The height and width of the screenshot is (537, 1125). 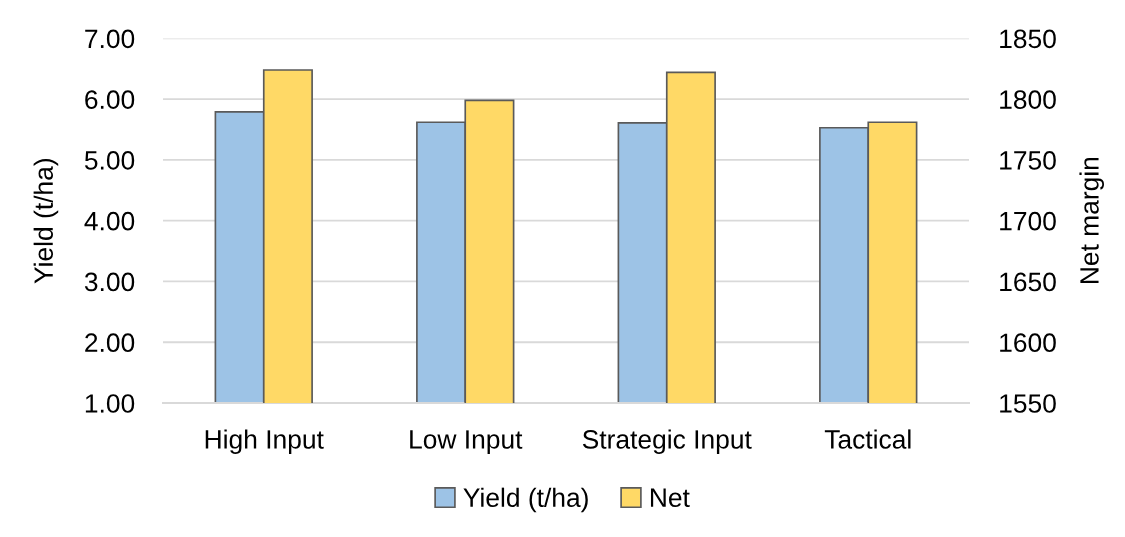 I want to click on x-tick-label: High Input, so click(x=264, y=441).